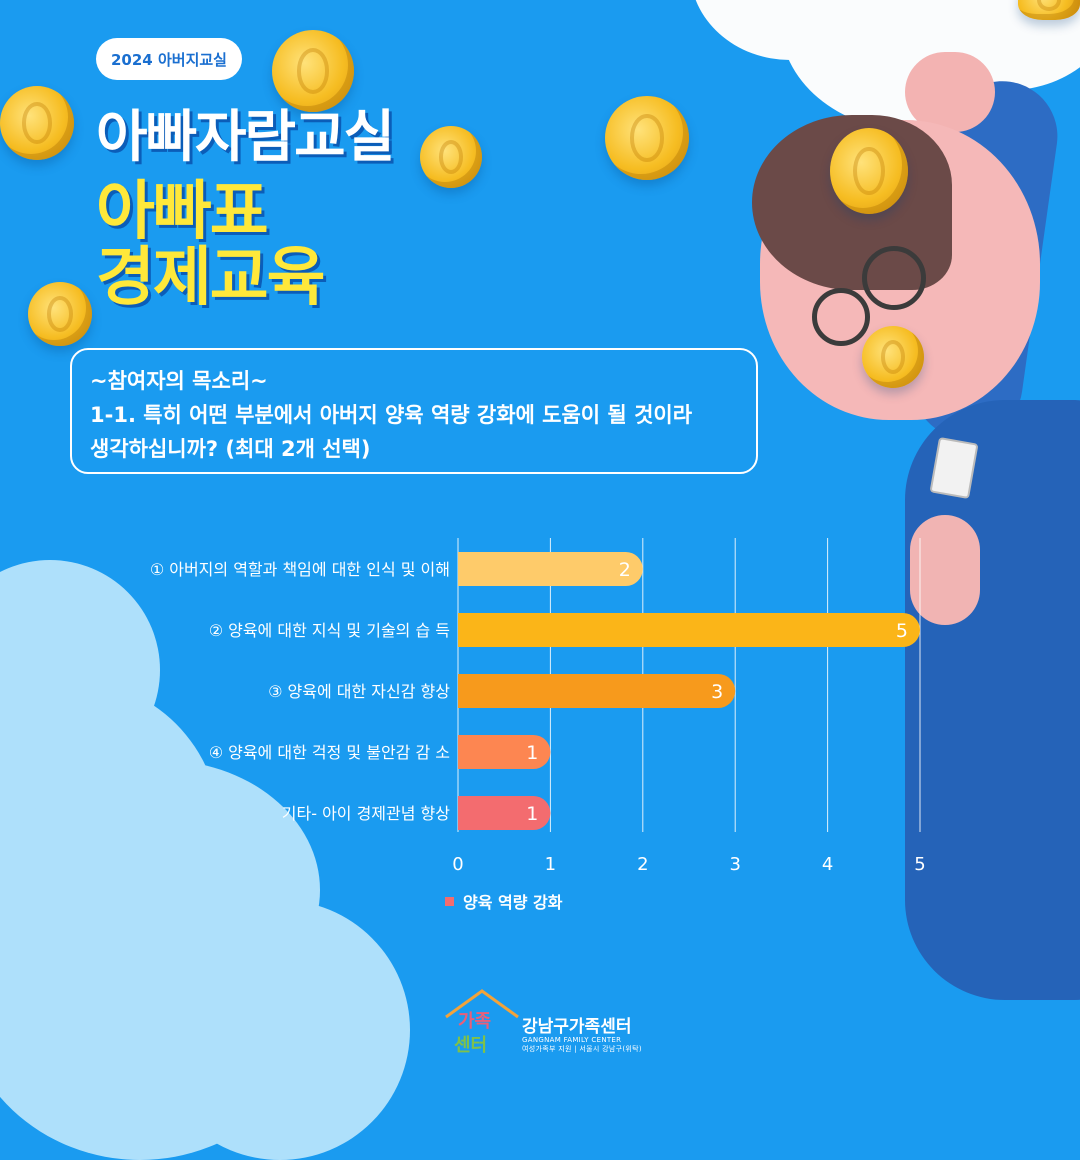  What do you see at coordinates (179, 381) in the screenshot?
I see `question-heading: ~참여자의 목소리~` at bounding box center [179, 381].